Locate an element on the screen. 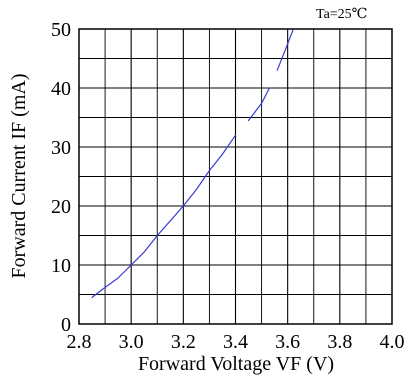 Image resolution: width=412 pixels, height=380 pixels. x-tick-label: 3.2 is located at coordinates (183, 342).